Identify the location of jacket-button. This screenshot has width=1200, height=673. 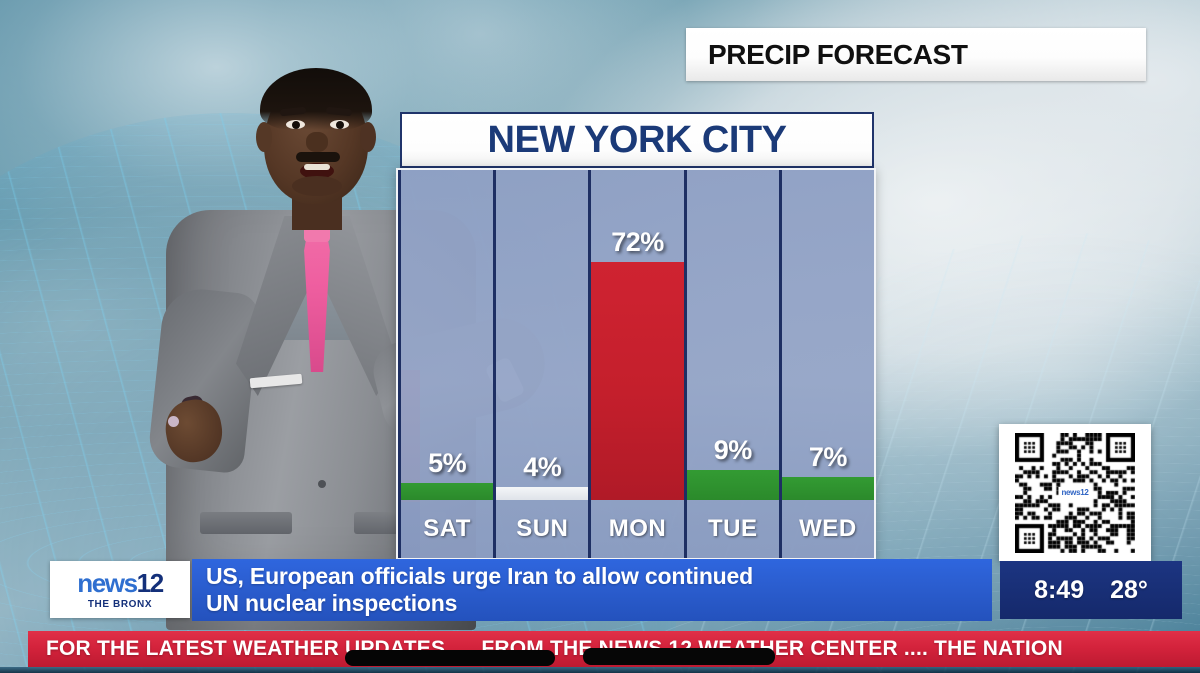
(322, 484).